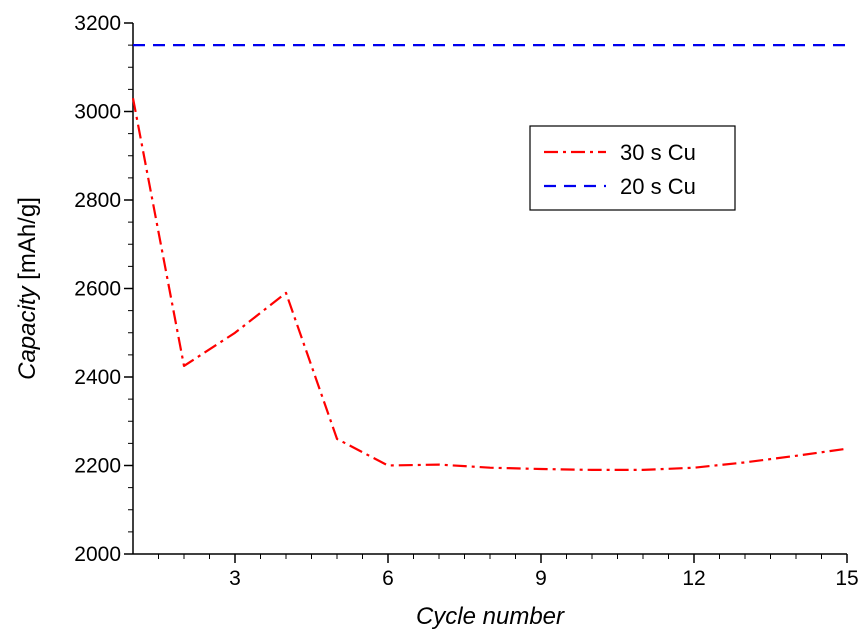 The height and width of the screenshot is (630, 861). What do you see at coordinates (97, 200) in the screenshot?
I see `y-tick-label: 2800` at bounding box center [97, 200].